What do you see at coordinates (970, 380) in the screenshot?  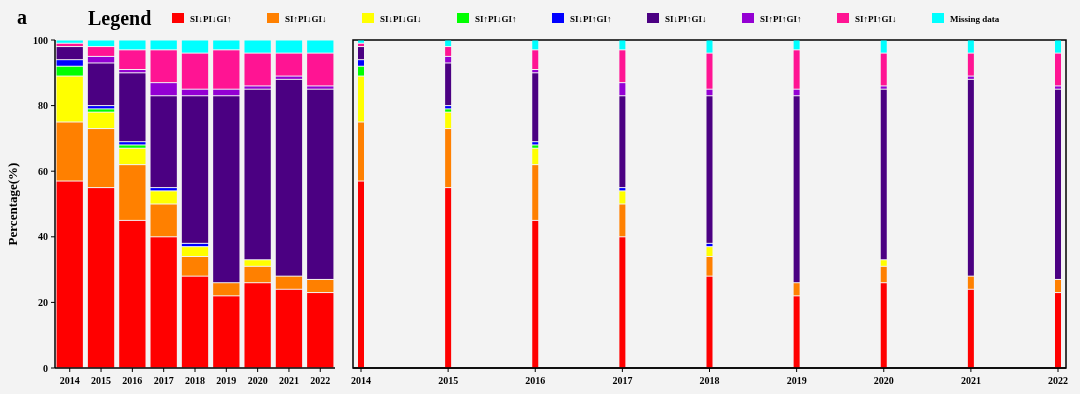 I see `x-tick-label: 2021` at bounding box center [970, 380].